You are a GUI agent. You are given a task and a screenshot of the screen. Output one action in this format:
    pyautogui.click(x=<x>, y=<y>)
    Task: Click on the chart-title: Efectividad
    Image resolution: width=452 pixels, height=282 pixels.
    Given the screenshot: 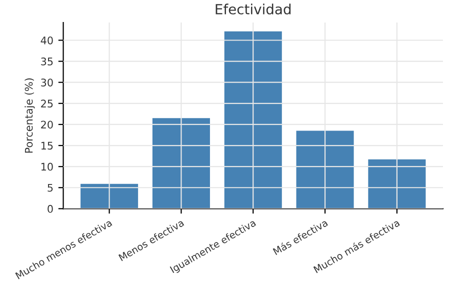 What is the action you would take?
    pyautogui.click(x=253, y=9)
    